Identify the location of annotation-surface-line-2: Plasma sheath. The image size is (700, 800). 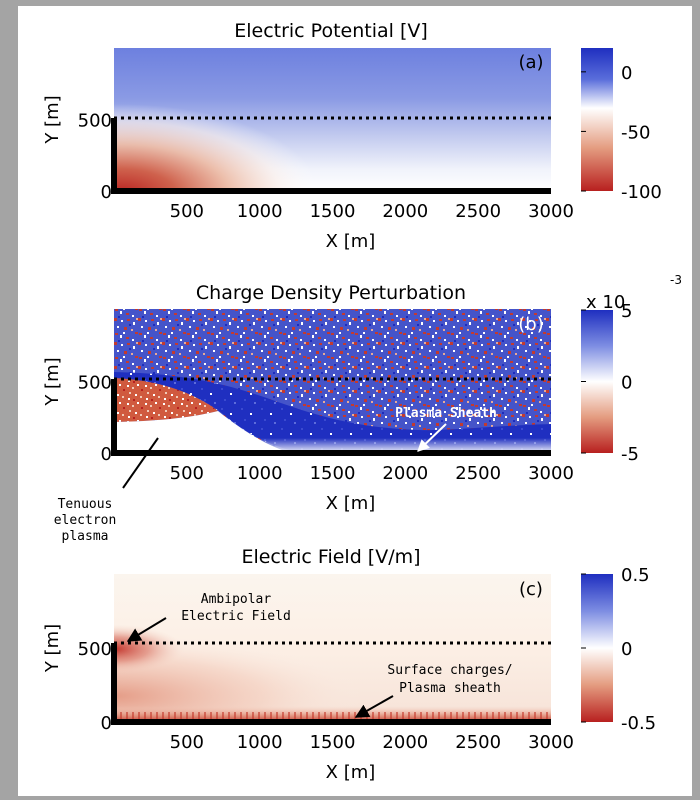
(450, 688).